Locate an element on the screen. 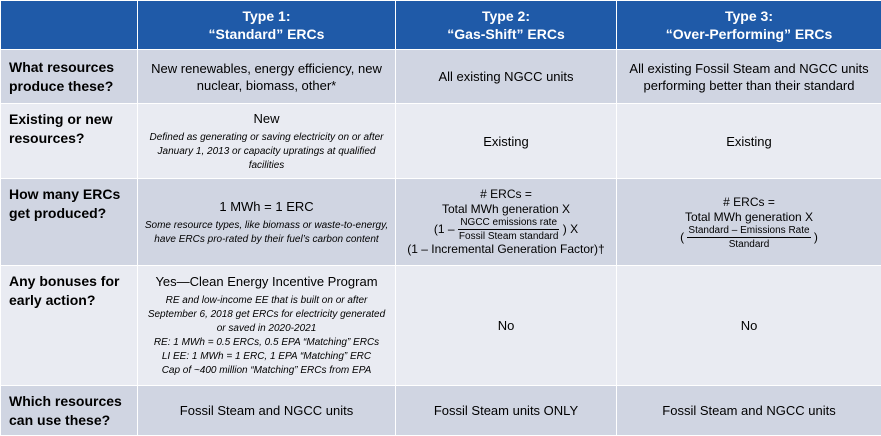 This screenshot has height=436, width=881. header-type3: Type 3: “Over-Performing” ERCs is located at coordinates (749, 25).